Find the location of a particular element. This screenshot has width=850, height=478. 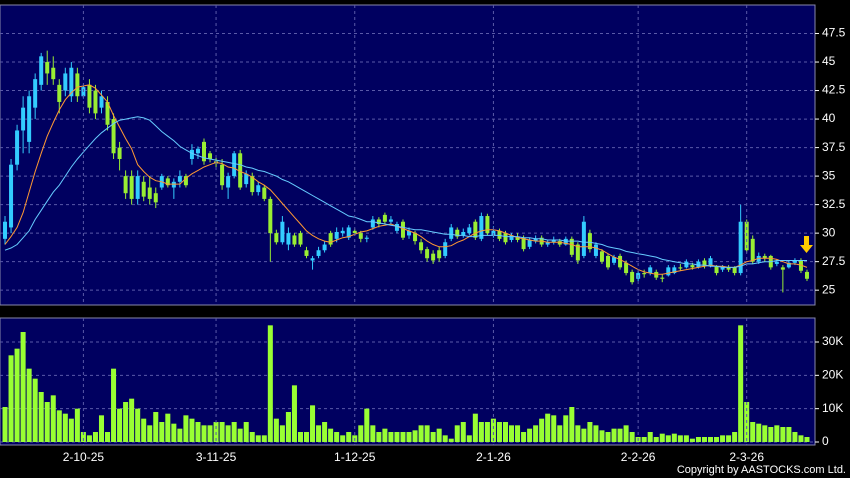

y-tick-label: 47.5 is located at coordinates (834, 33).